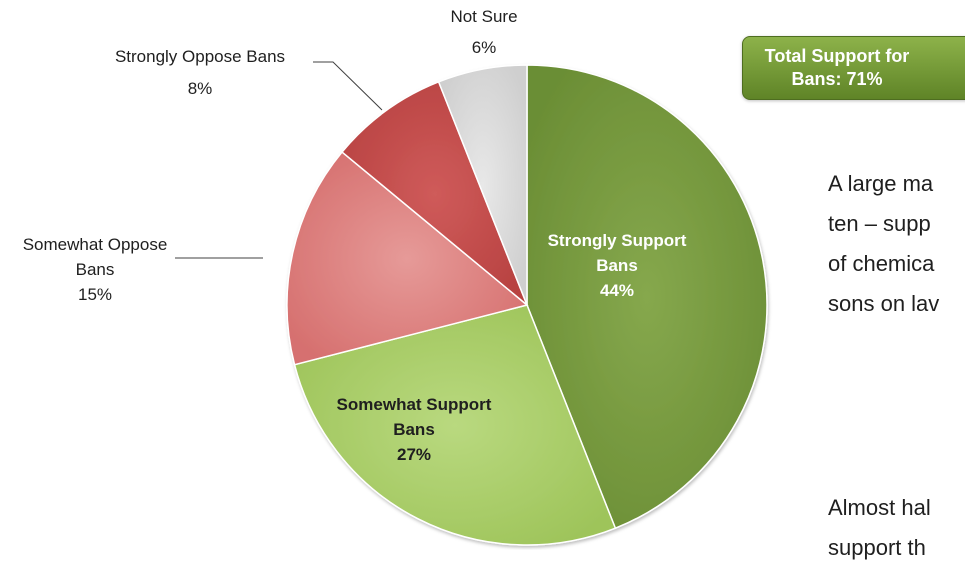  I want to click on body-paragraph-2: Almost hal support th, so click(879, 528).